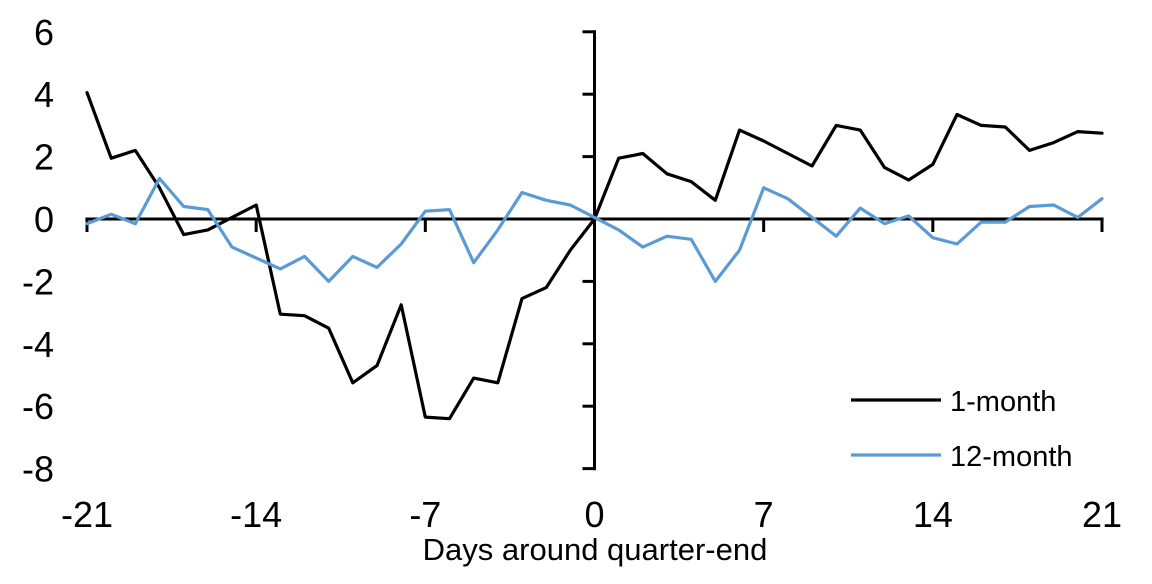 The image size is (1152, 584). What do you see at coordinates (44, 219) in the screenshot?
I see `y-tick-label: 0` at bounding box center [44, 219].